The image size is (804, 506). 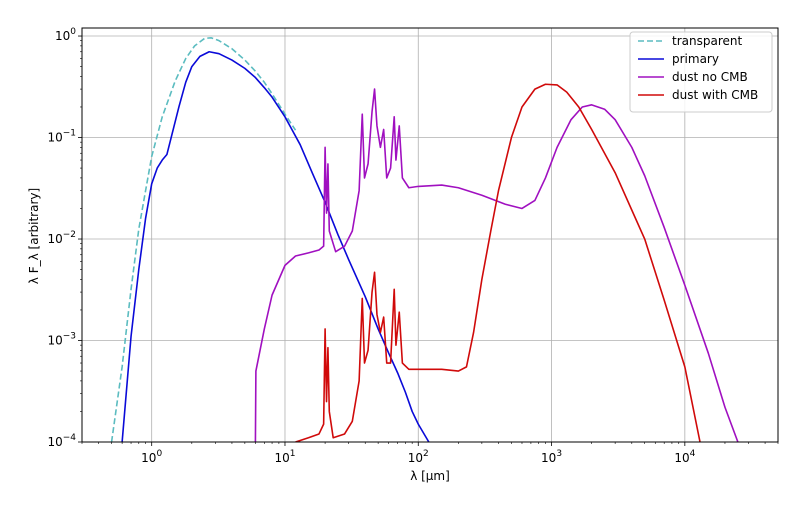 I want to click on y-axis-label: λ F_λ [arbitrary], so click(x=34, y=236).